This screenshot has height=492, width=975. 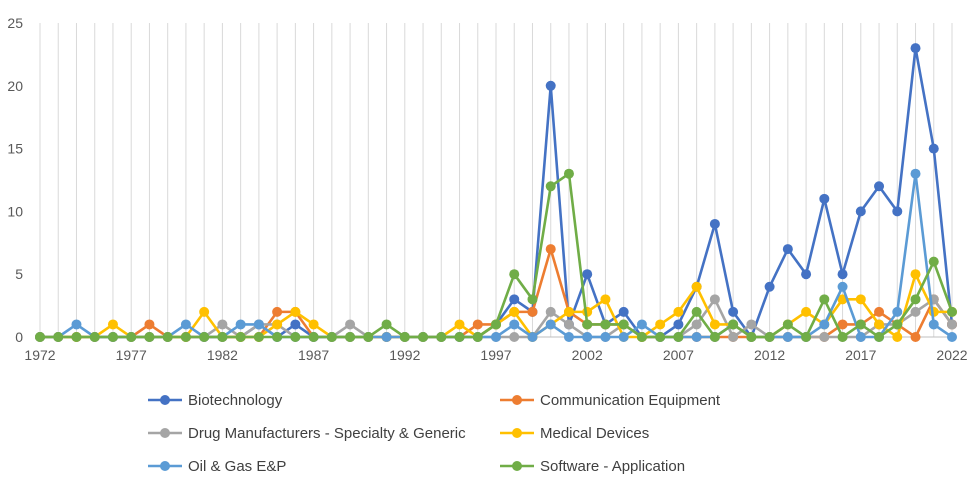 What do you see at coordinates (313, 355) in the screenshot?
I see `x-tick-label: 1987` at bounding box center [313, 355].